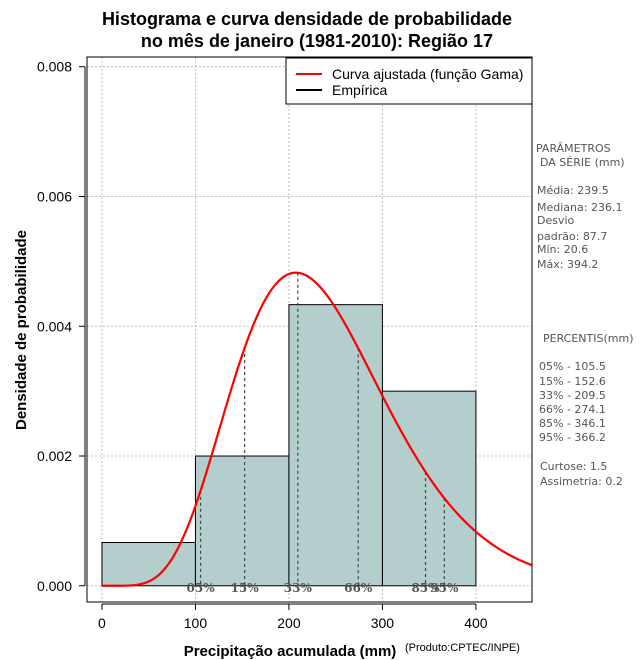  Describe the element at coordinates (579, 207) in the screenshot. I see `param-median: Mediana: 236.1` at that location.